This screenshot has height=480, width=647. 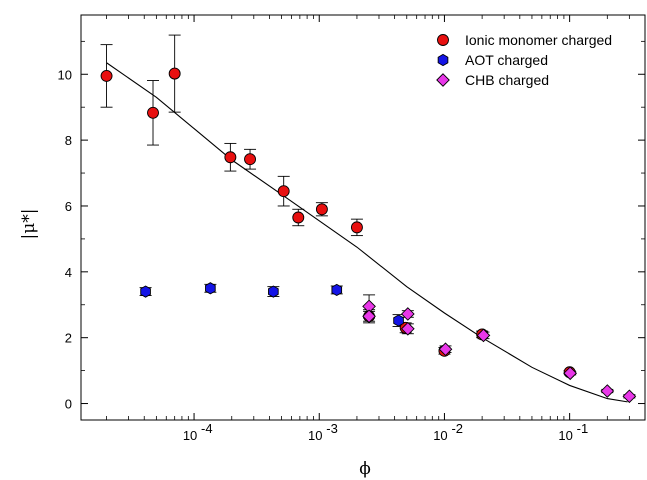 What do you see at coordinates (506, 60) in the screenshot?
I see `legend-label: AOT charged` at bounding box center [506, 60].